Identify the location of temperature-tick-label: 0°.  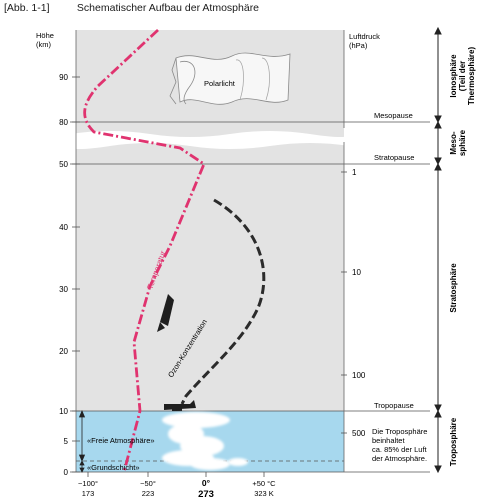
(206, 483).